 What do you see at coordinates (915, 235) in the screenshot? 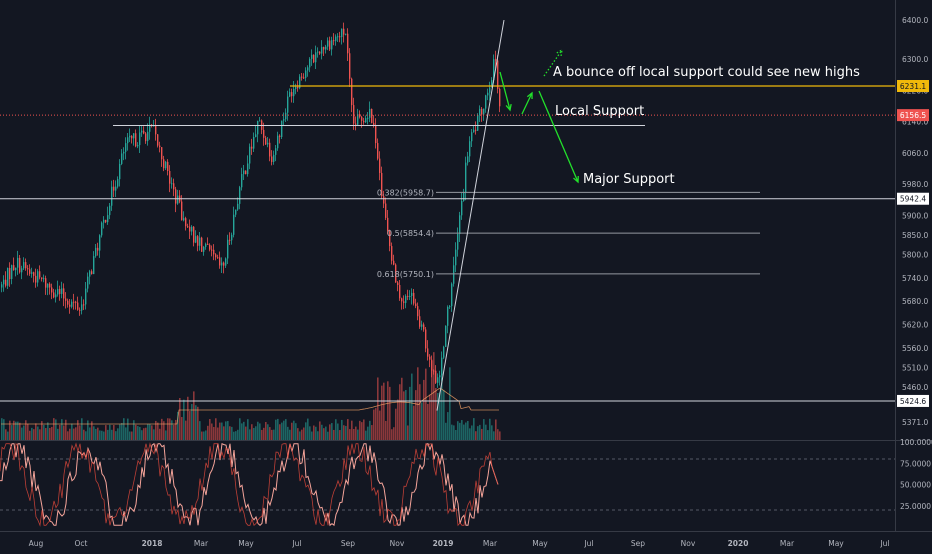
I see `price-tick-label: 5850.0` at bounding box center [915, 235].